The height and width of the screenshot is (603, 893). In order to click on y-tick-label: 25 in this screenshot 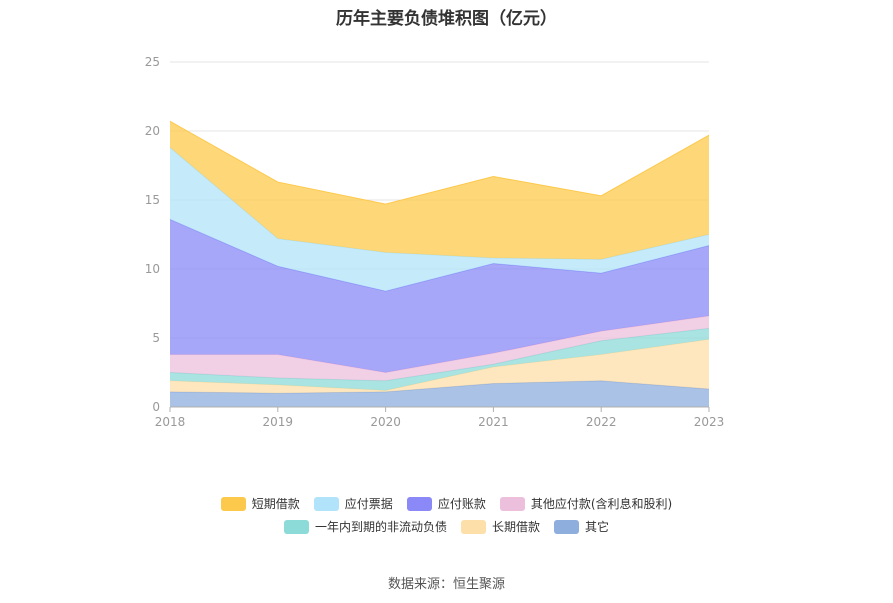, I will do `click(152, 62)`.